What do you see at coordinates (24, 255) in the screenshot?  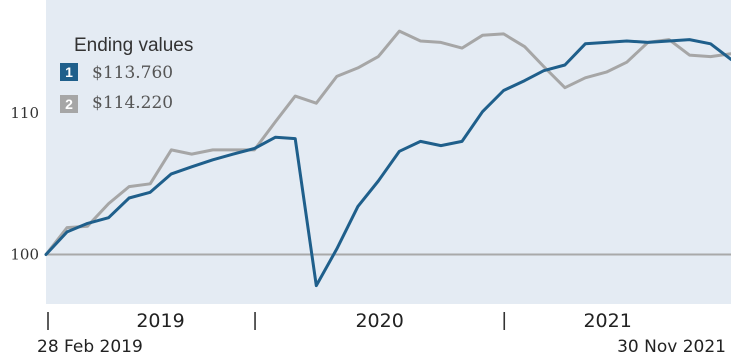 I see `y-tick-label: 100` at bounding box center [24, 255].